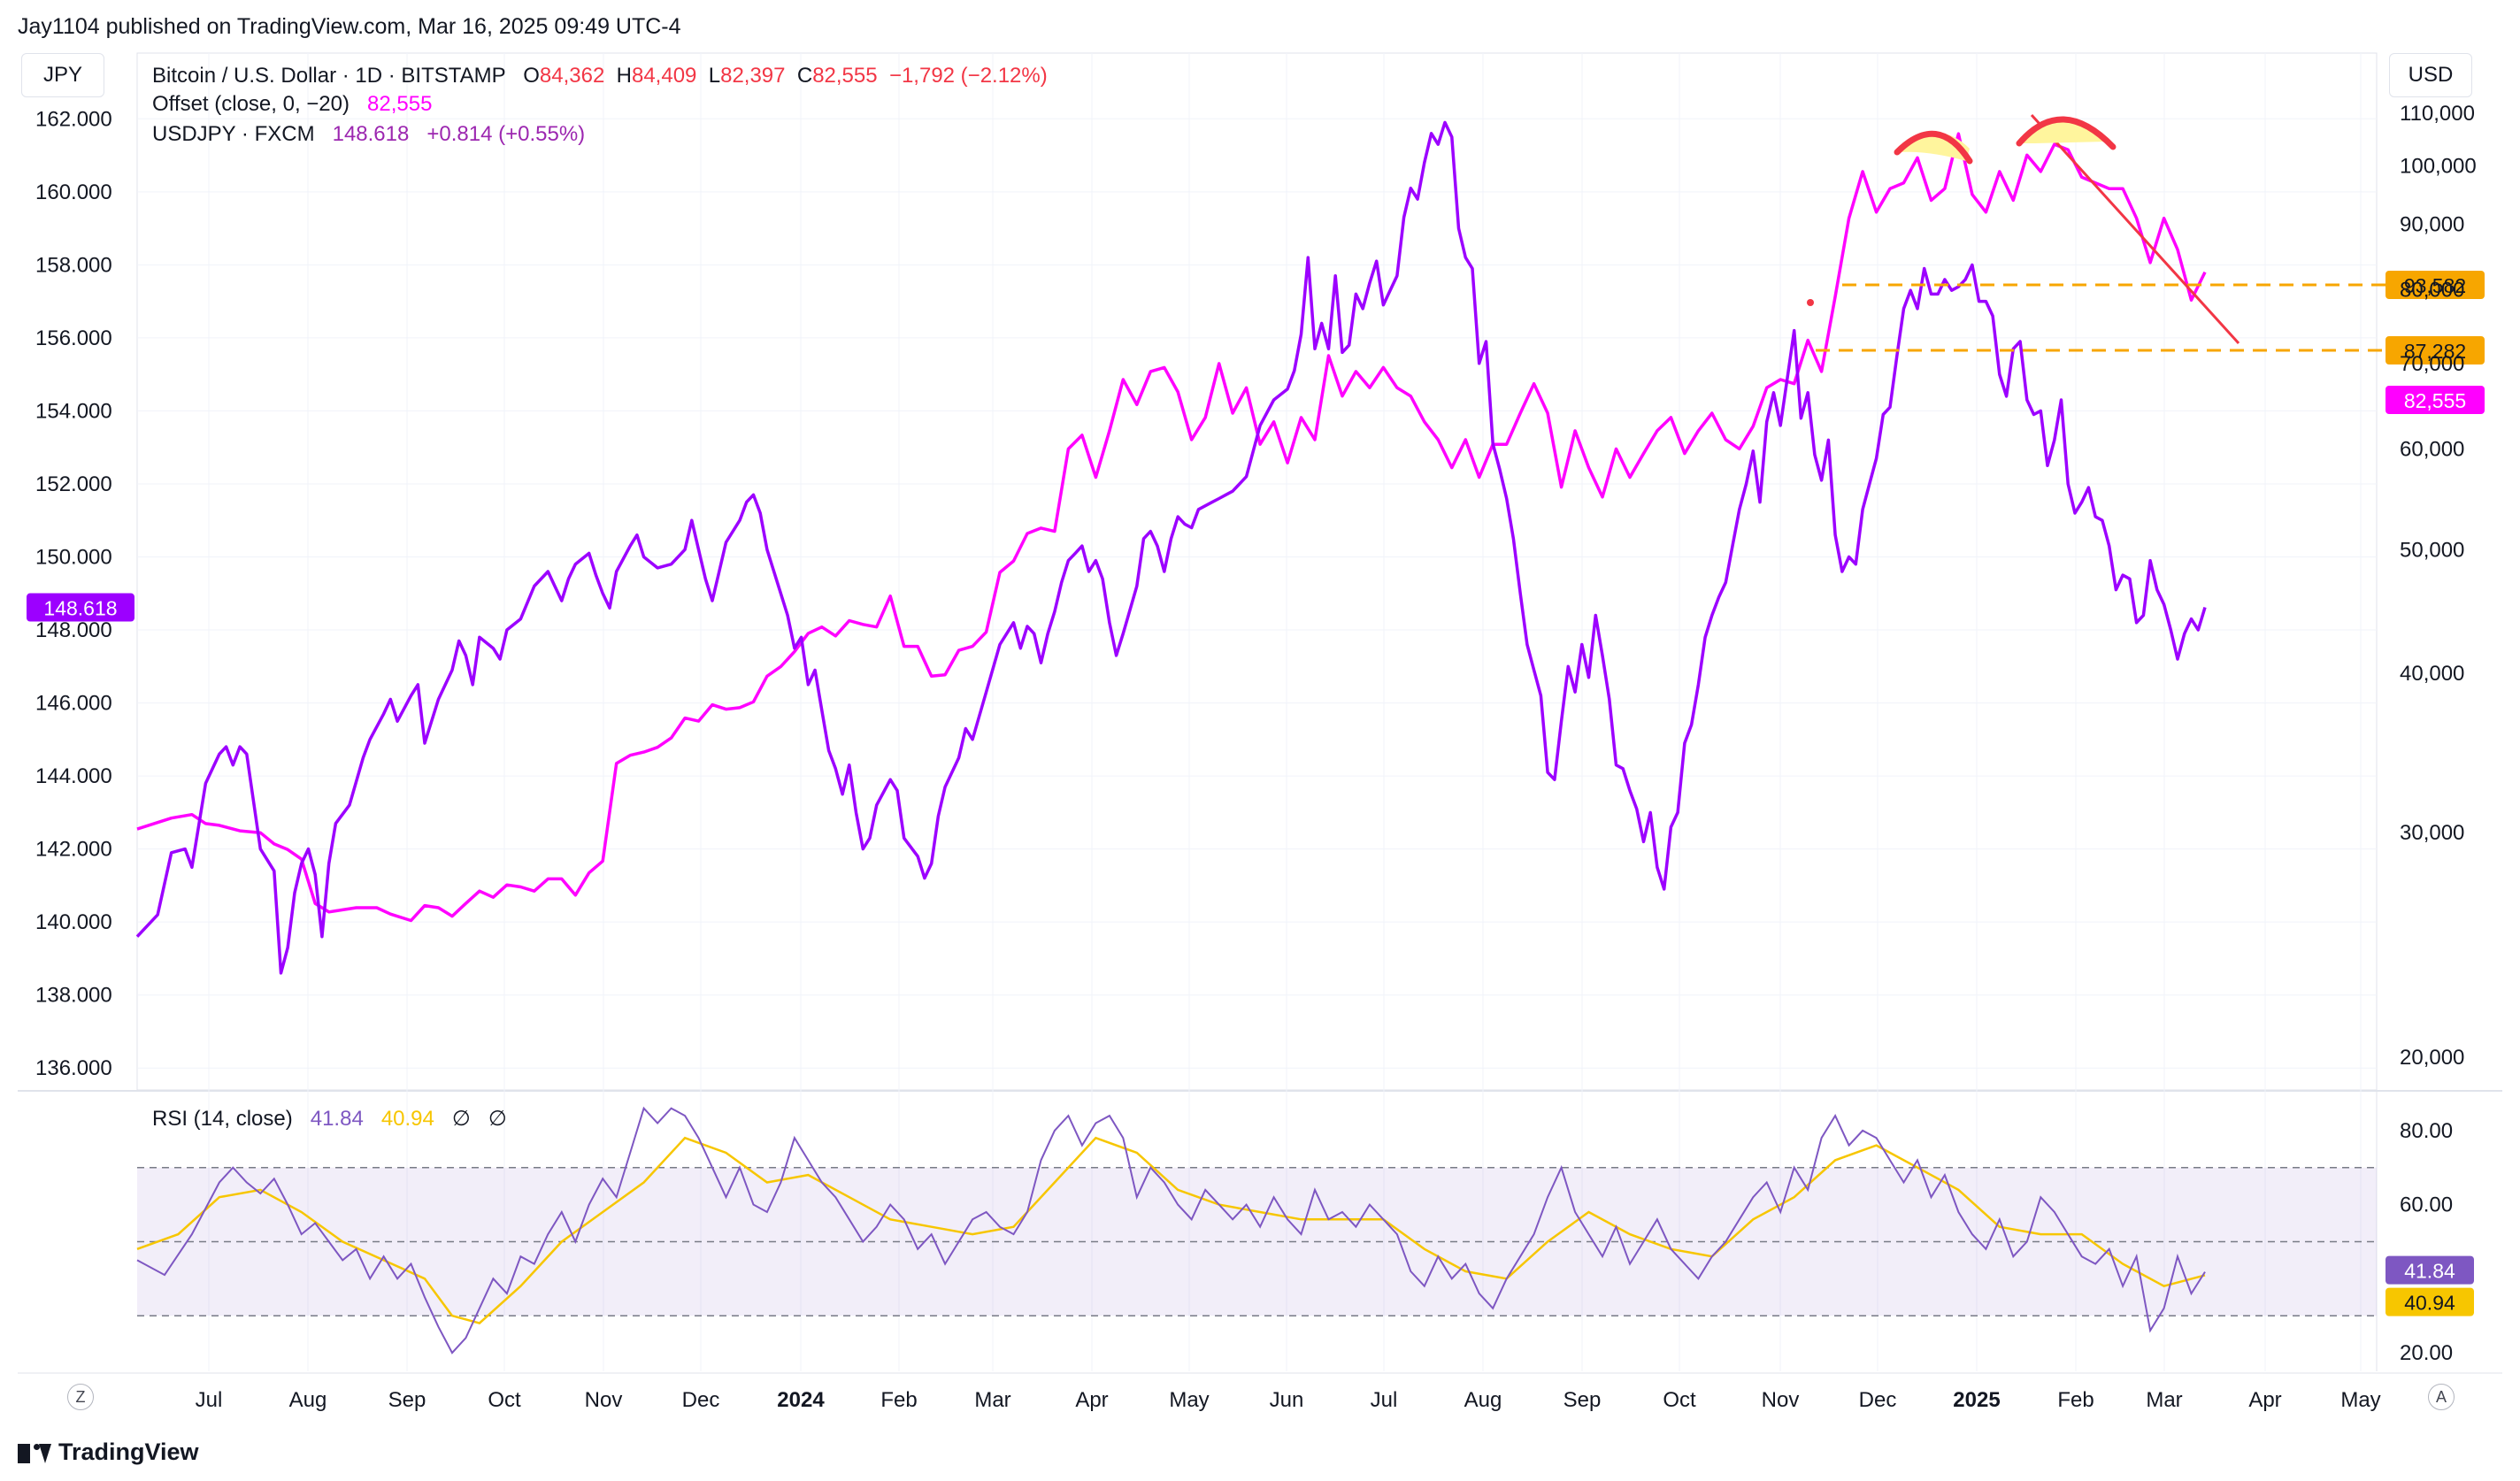 The image size is (2520, 1481). Describe the element at coordinates (337, 1119) in the screenshot. I see `legend-rsi-value: 41.84` at that location.